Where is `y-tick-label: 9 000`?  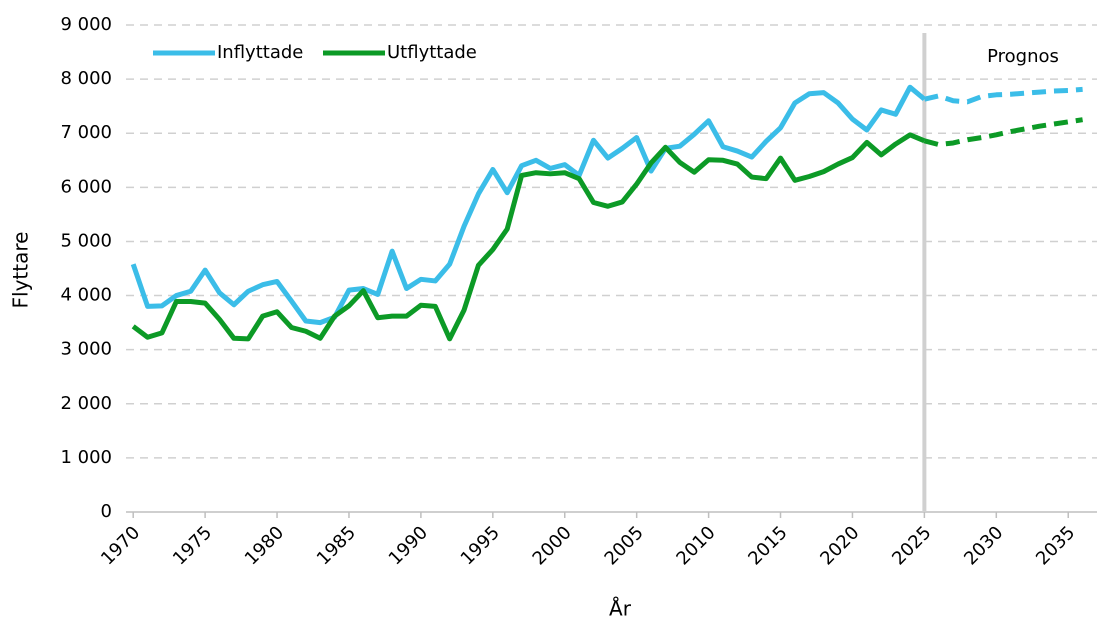
y-tick-label: 9 000 is located at coordinates (86, 24).